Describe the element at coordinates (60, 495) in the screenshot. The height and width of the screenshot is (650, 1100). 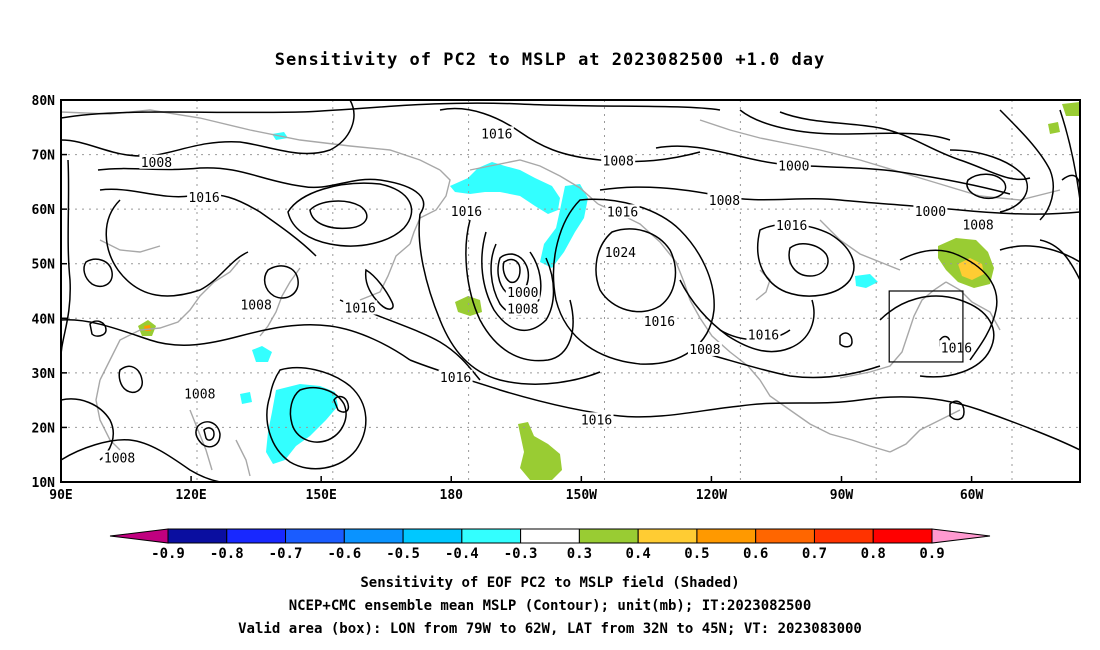
I see `lon-label-90E: 90E` at that location.